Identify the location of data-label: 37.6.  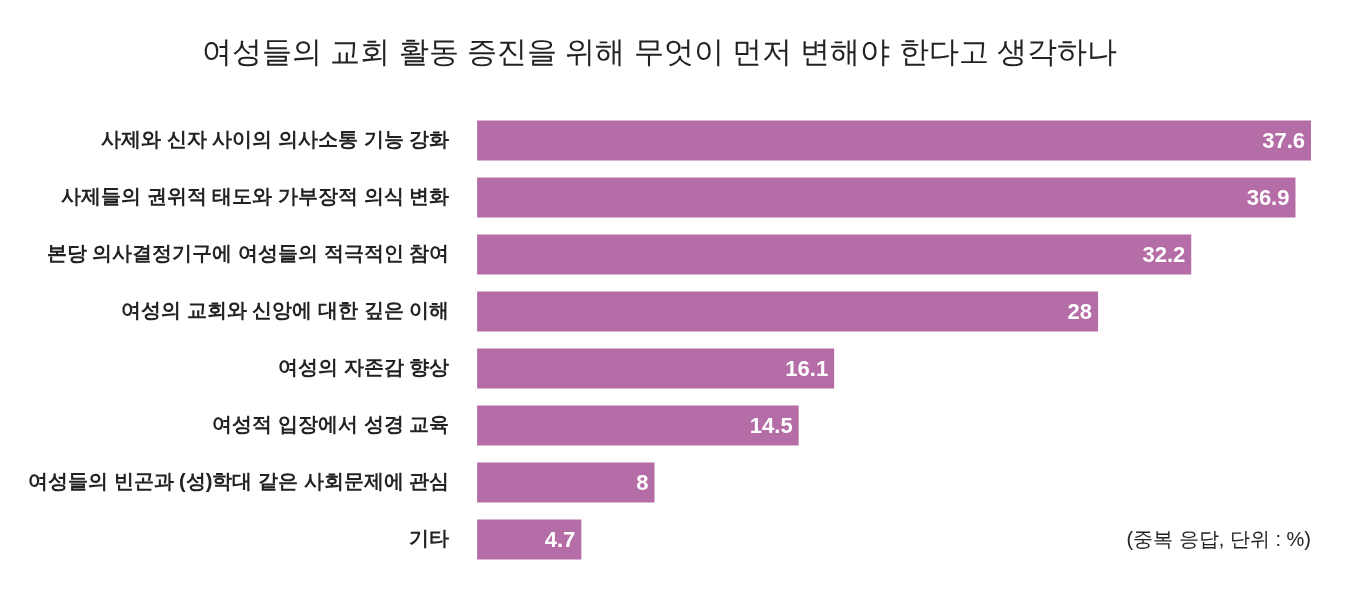
(1283, 140).